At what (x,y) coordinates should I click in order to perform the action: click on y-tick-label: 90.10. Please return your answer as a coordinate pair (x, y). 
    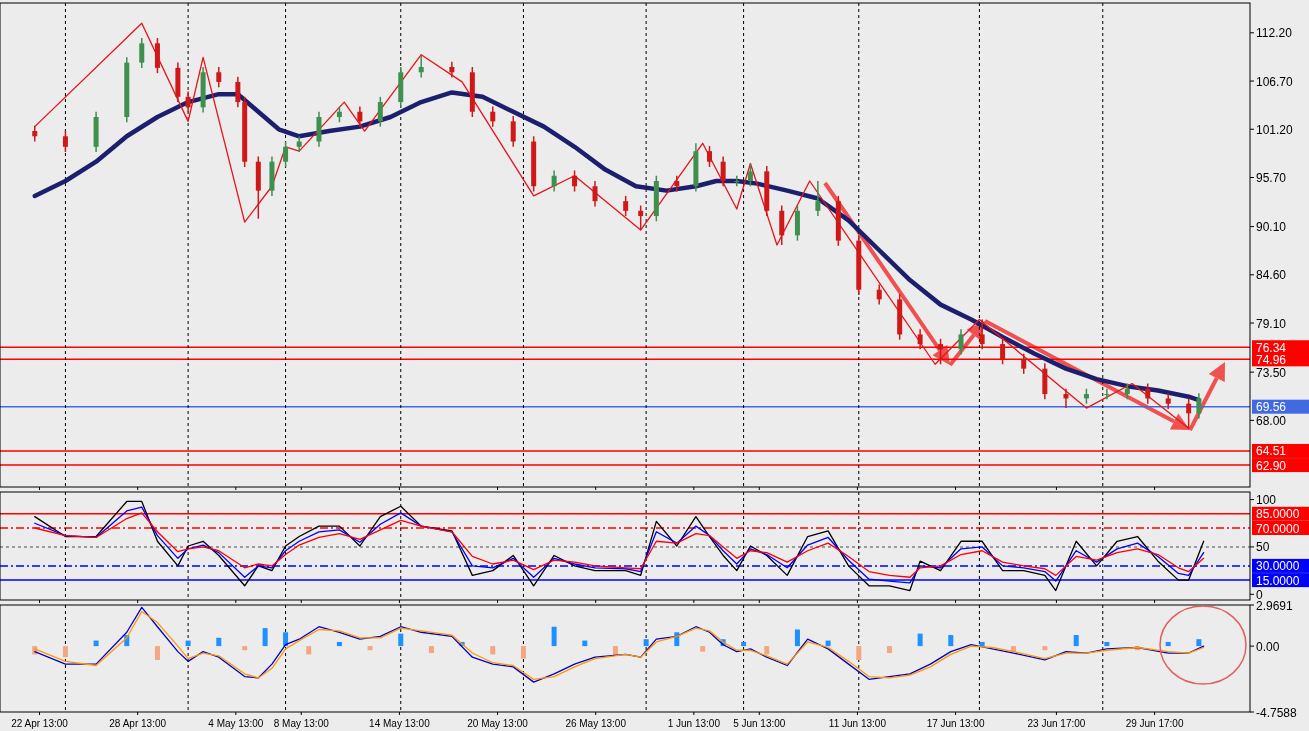
    Looking at the image, I should click on (1271, 227).